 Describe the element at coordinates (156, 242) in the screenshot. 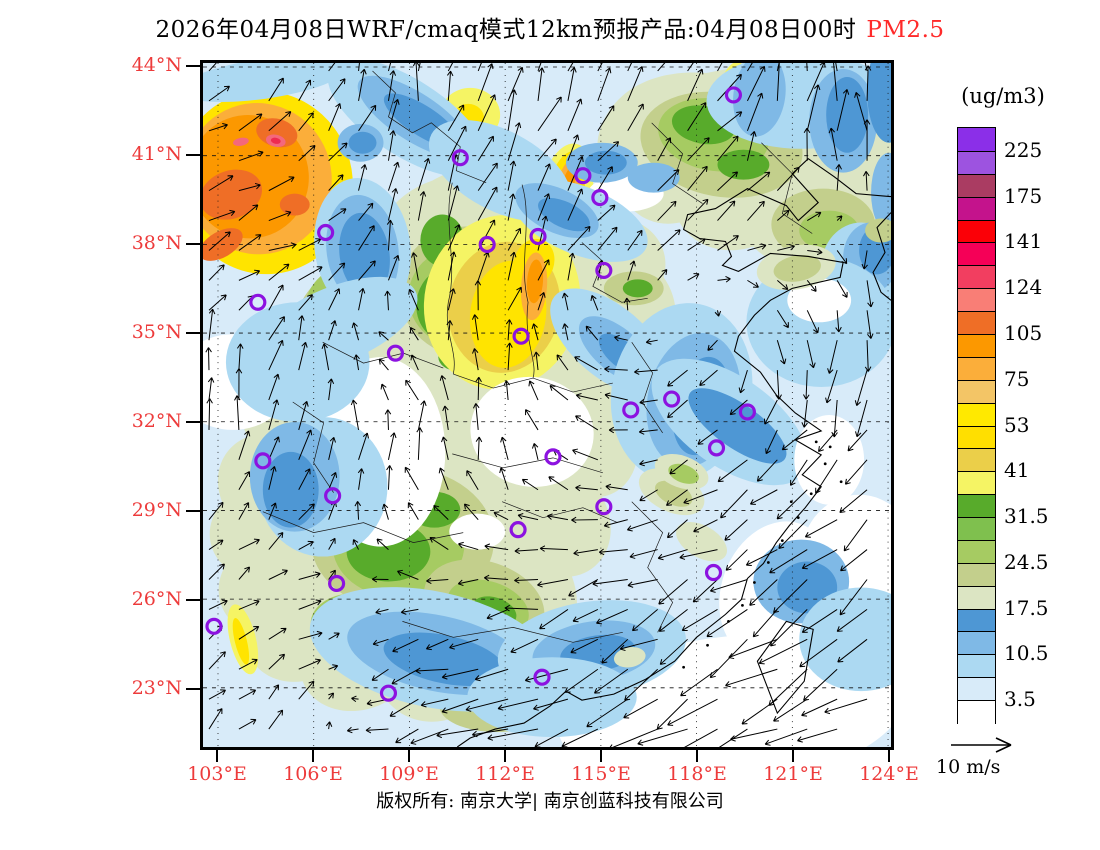

I see `lat-label: 38°N` at that location.